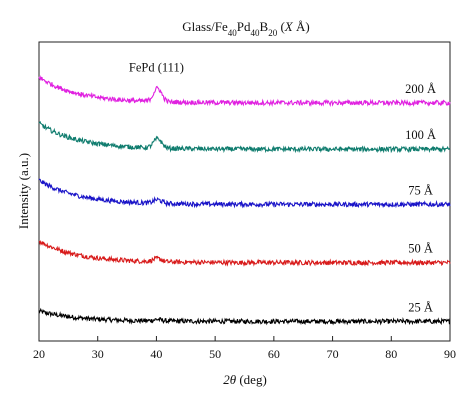 This screenshot has width=474, height=406. I want to click on series-label: 75 Å, so click(420, 190).